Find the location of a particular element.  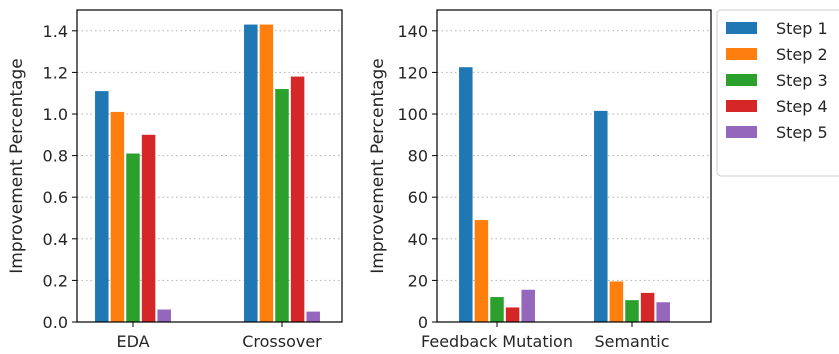

legend-label: Step 4 is located at coordinates (802, 106).